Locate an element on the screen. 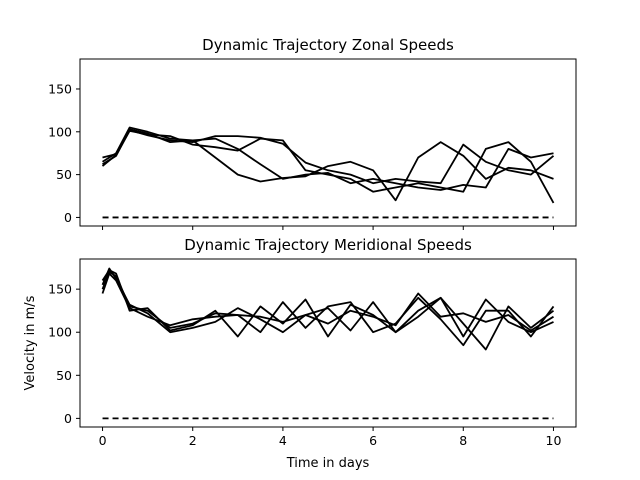 The image size is (640, 480). x-tick-label: 8 is located at coordinates (463, 440).